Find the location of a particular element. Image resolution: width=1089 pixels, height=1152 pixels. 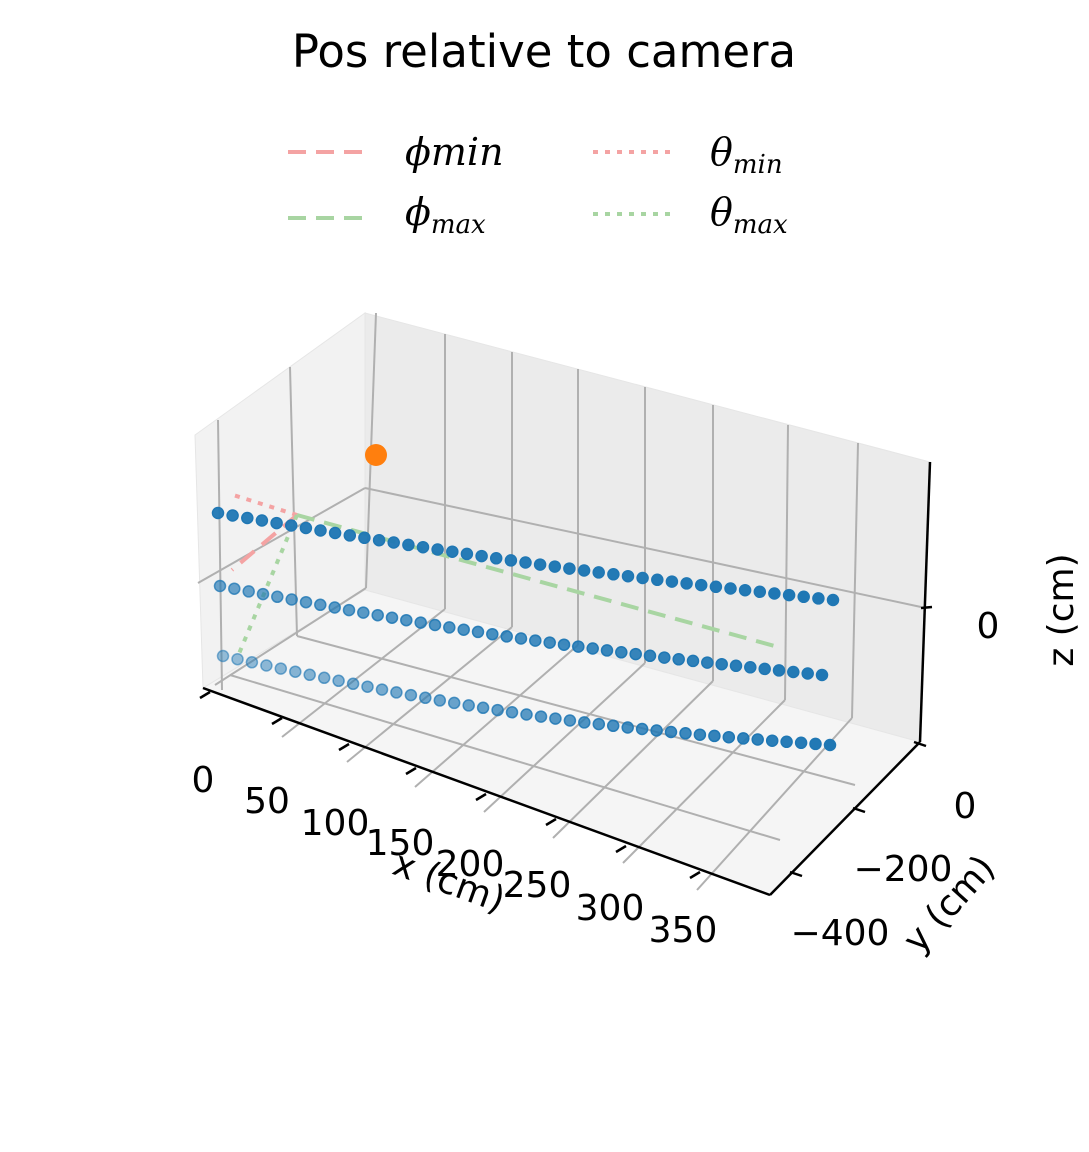

legend-entry-theta-max: θmax is located at coordinates (690, 215).